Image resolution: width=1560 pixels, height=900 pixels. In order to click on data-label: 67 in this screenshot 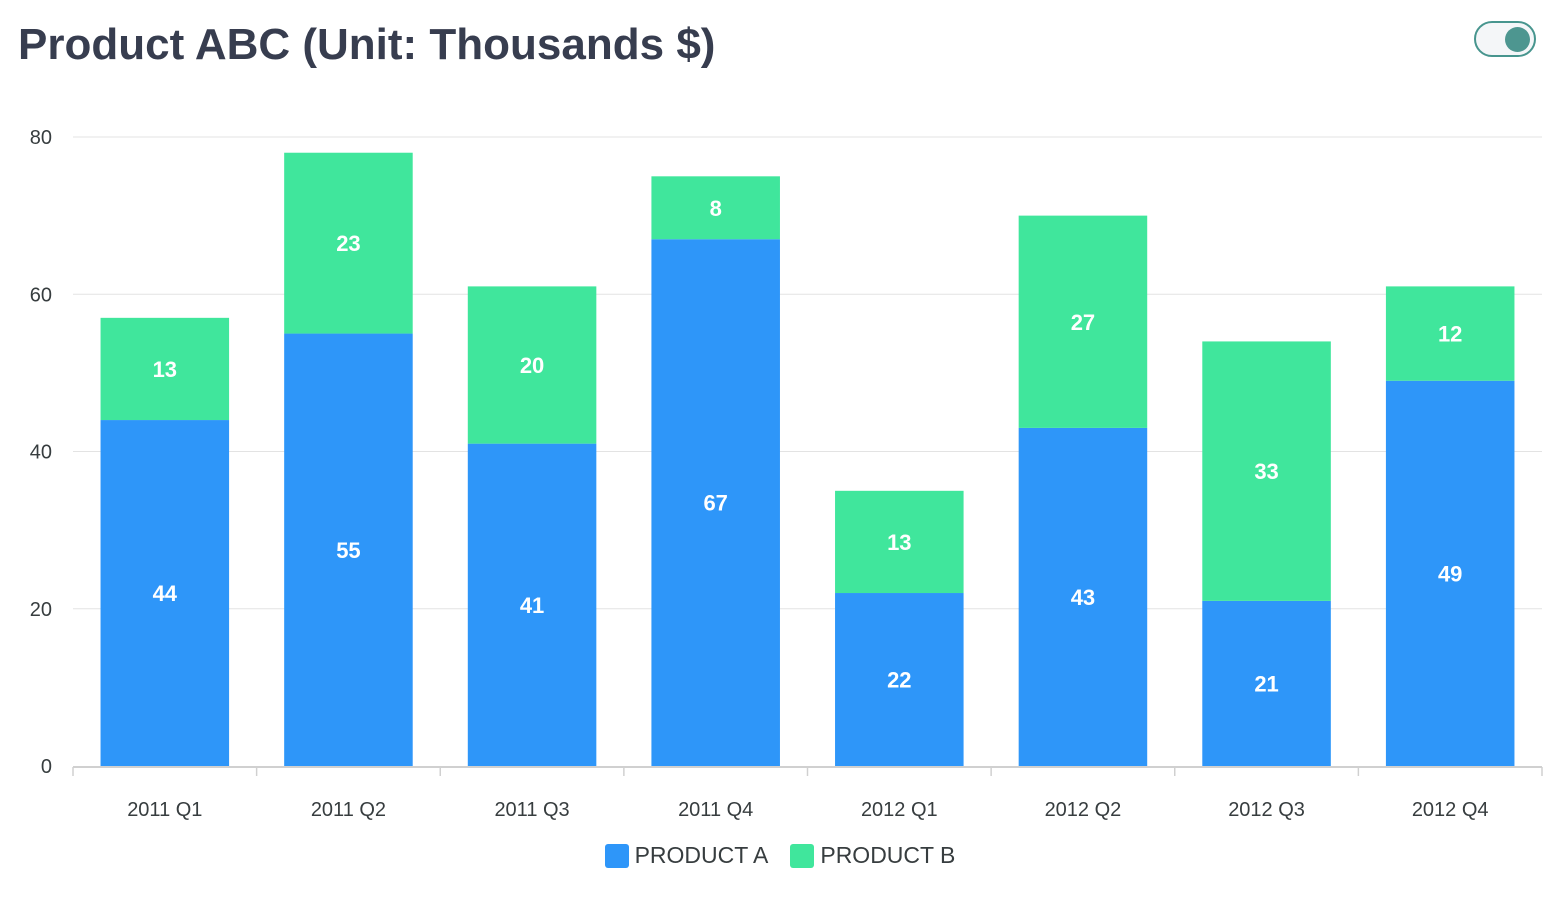, I will do `click(715, 503)`.